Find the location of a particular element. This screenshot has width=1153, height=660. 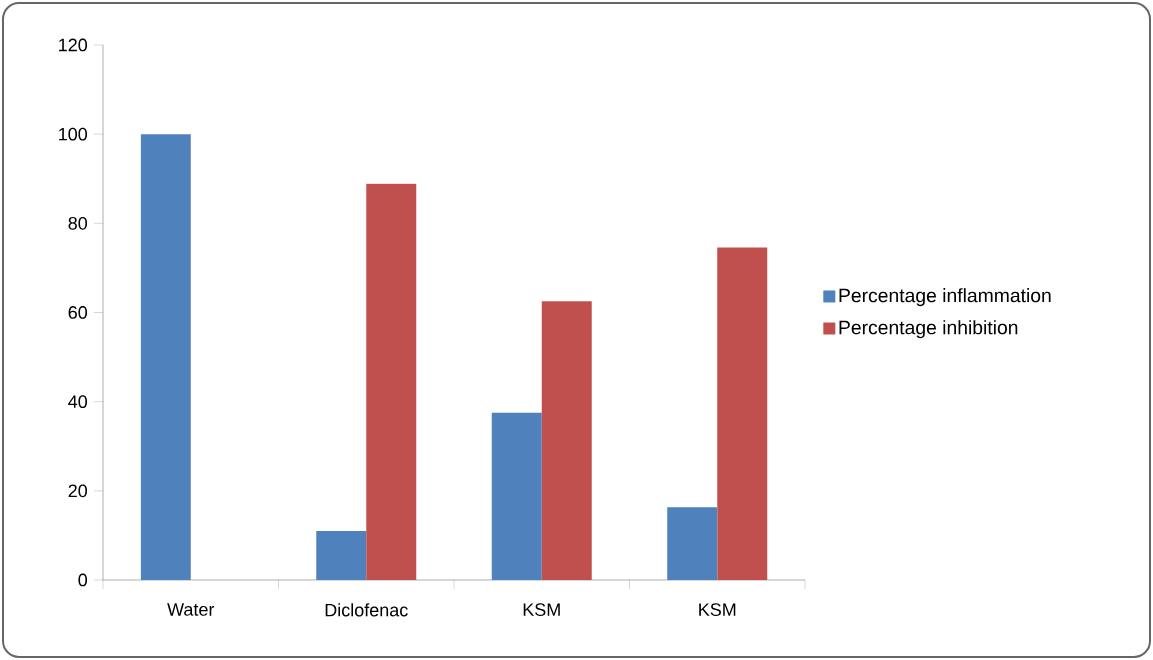

y-tick-label: 80 is located at coordinates (78, 223).